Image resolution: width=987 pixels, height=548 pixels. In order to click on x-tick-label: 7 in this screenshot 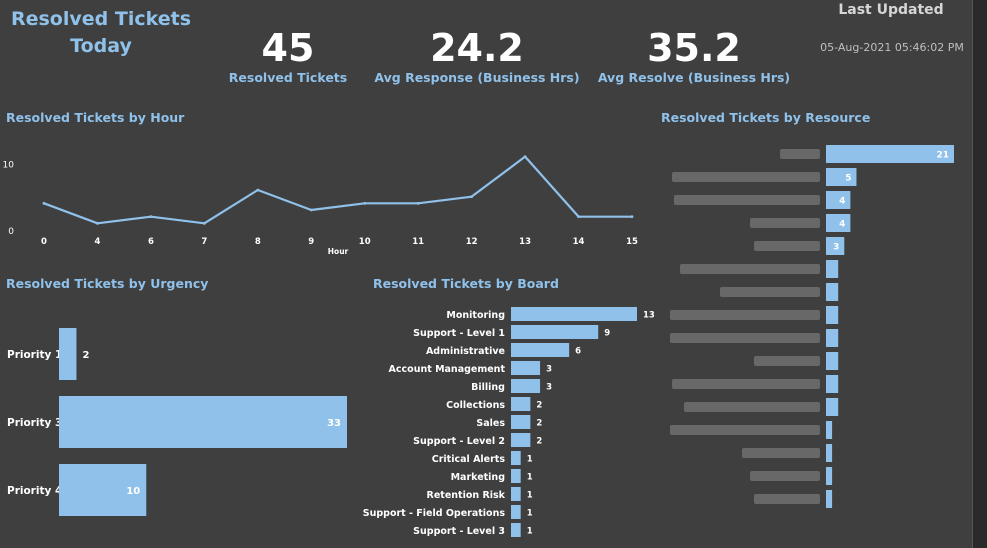, I will do `click(204, 242)`.